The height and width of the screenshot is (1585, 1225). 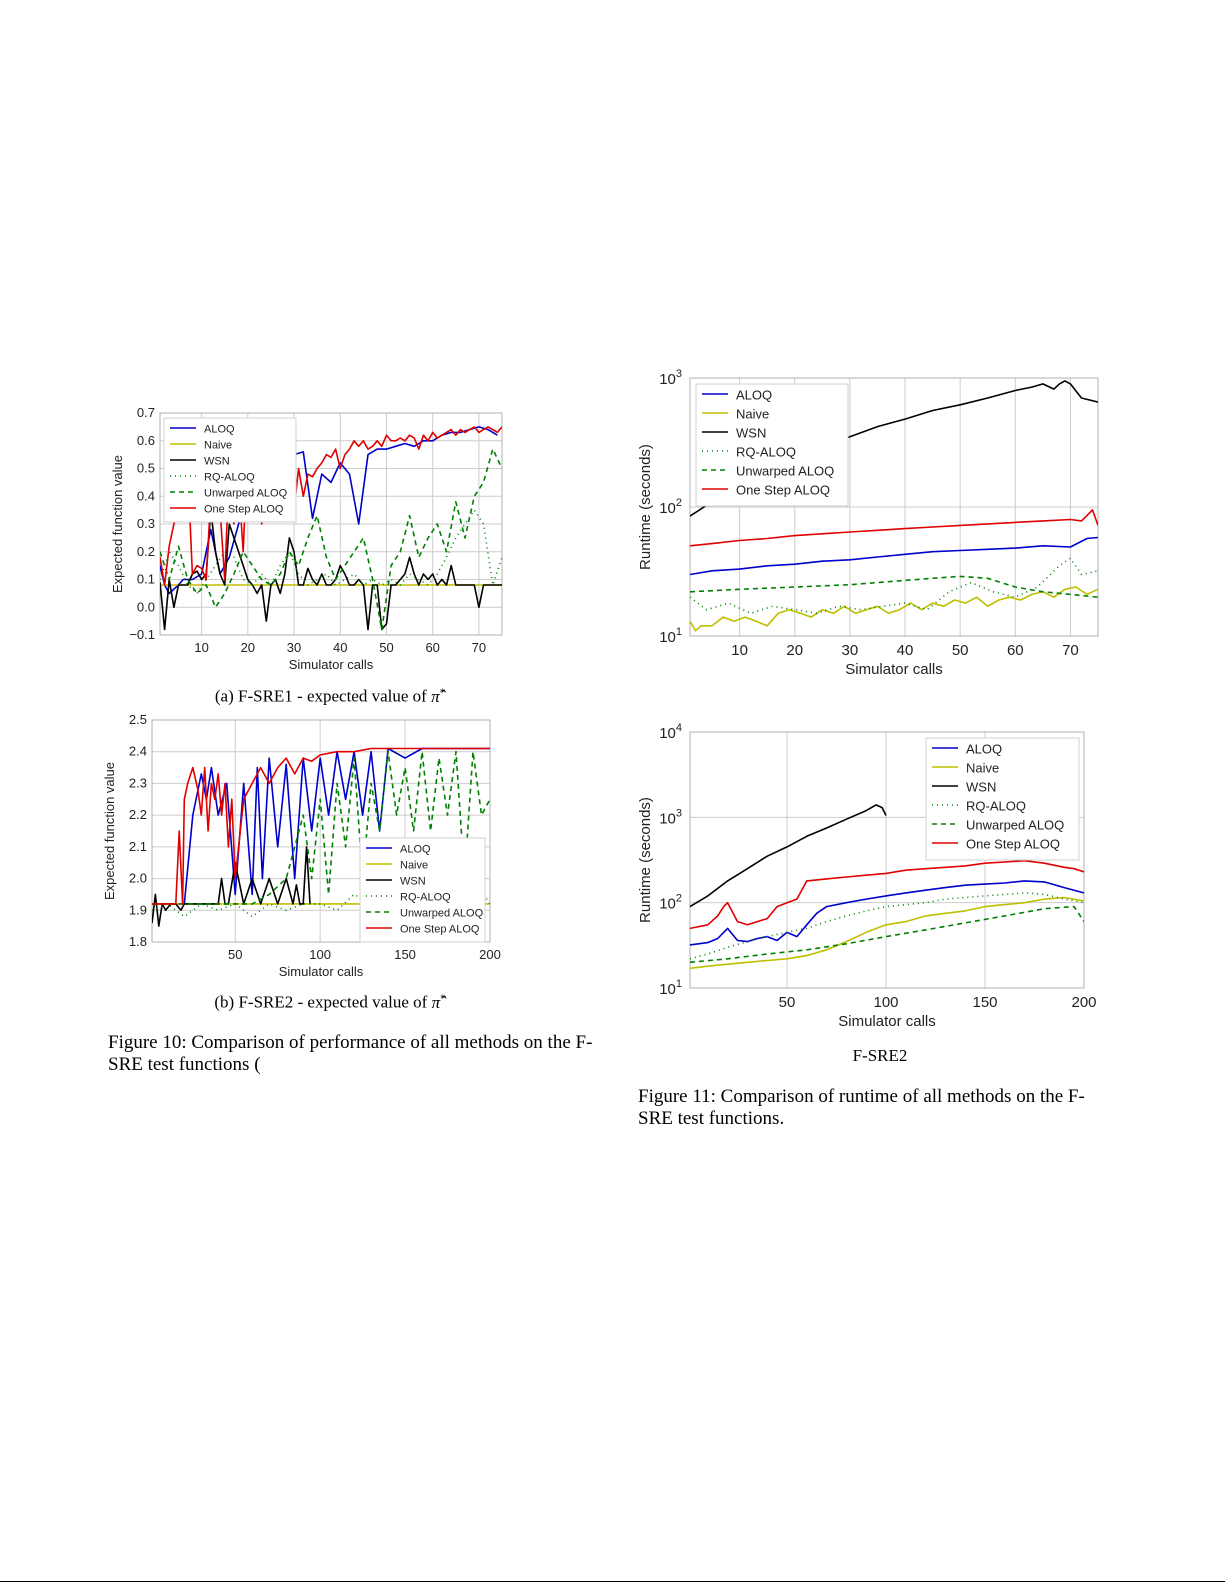 What do you see at coordinates (880, 1055) in the screenshot?
I see `f-sre2-label: F-SRE2` at bounding box center [880, 1055].